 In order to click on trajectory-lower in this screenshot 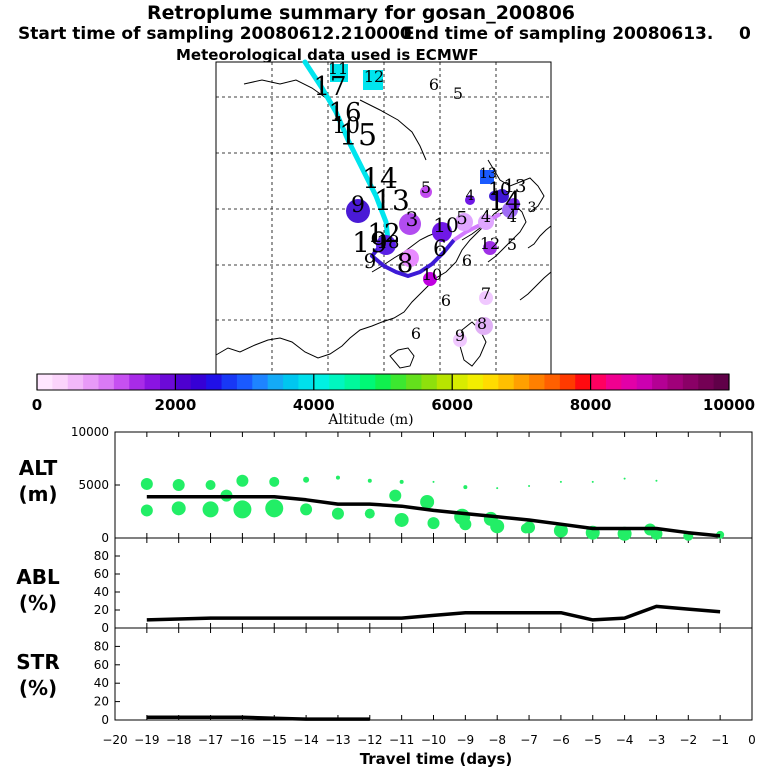, I will do `click(413, 258)`.